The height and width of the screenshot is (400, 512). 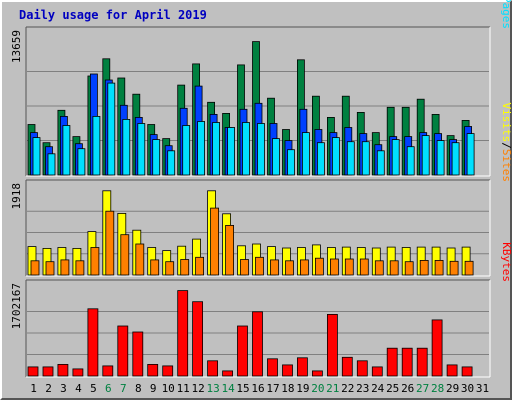 What do you see at coordinates (113, 15) in the screenshot?
I see `chart-title: Daily usage for April 2019` at bounding box center [113, 15].